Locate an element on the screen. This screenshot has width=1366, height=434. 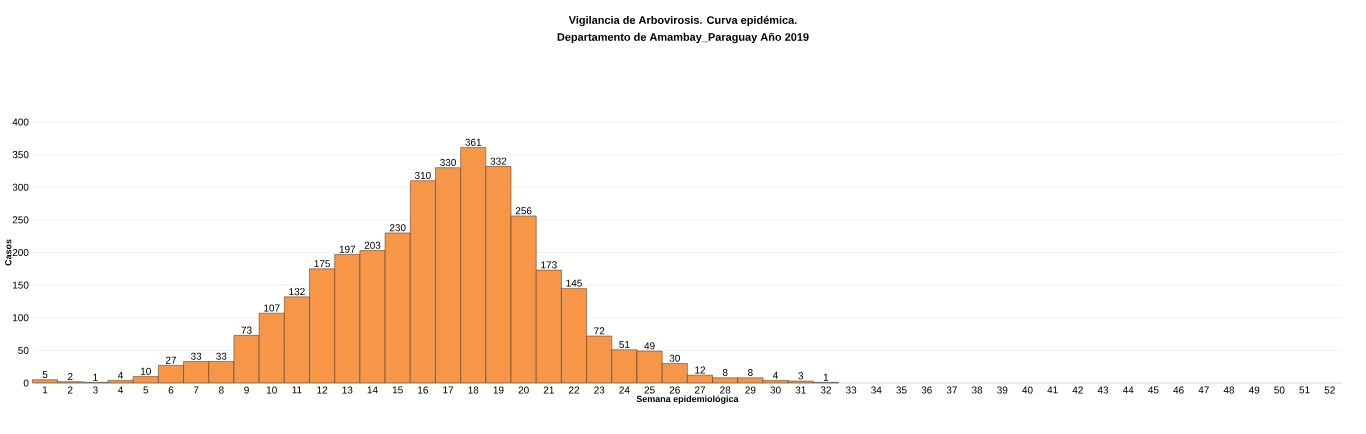
data-label: 107 is located at coordinates (272, 308).